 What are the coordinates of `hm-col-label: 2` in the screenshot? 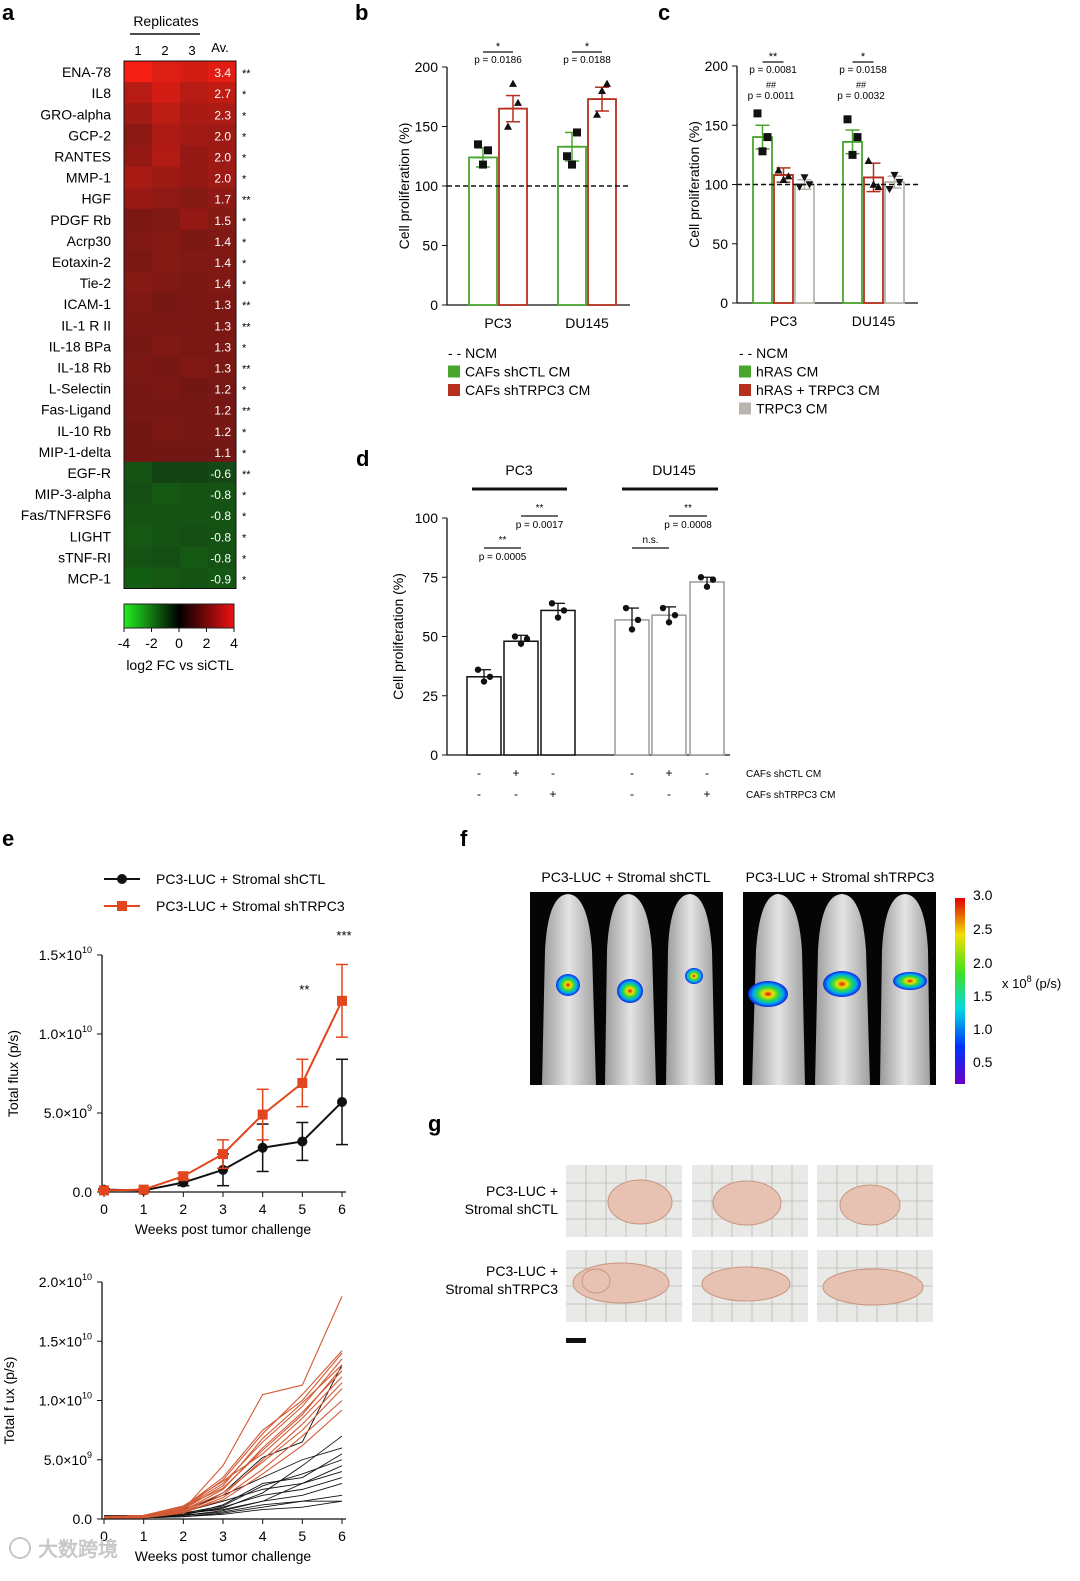 It's located at (164, 50).